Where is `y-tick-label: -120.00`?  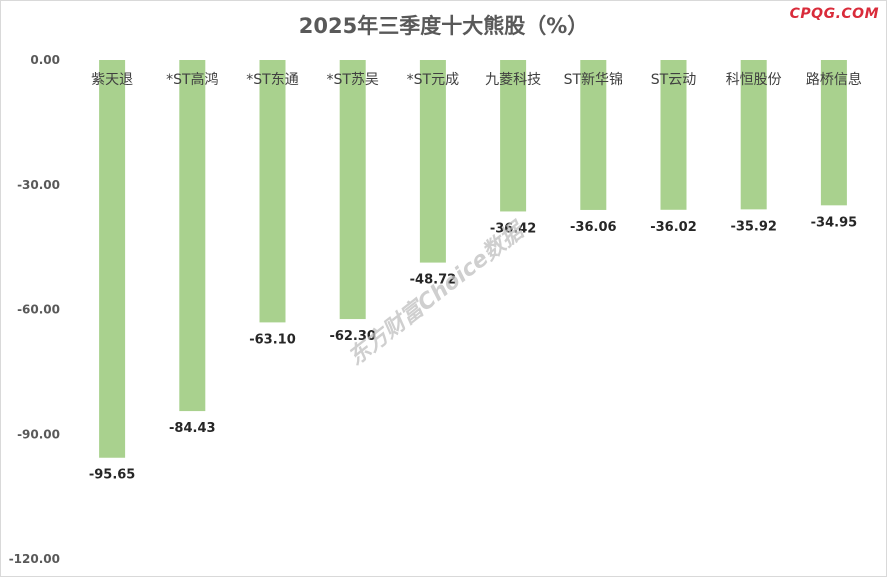
y-tick-label: -120.00 is located at coordinates (34, 559).